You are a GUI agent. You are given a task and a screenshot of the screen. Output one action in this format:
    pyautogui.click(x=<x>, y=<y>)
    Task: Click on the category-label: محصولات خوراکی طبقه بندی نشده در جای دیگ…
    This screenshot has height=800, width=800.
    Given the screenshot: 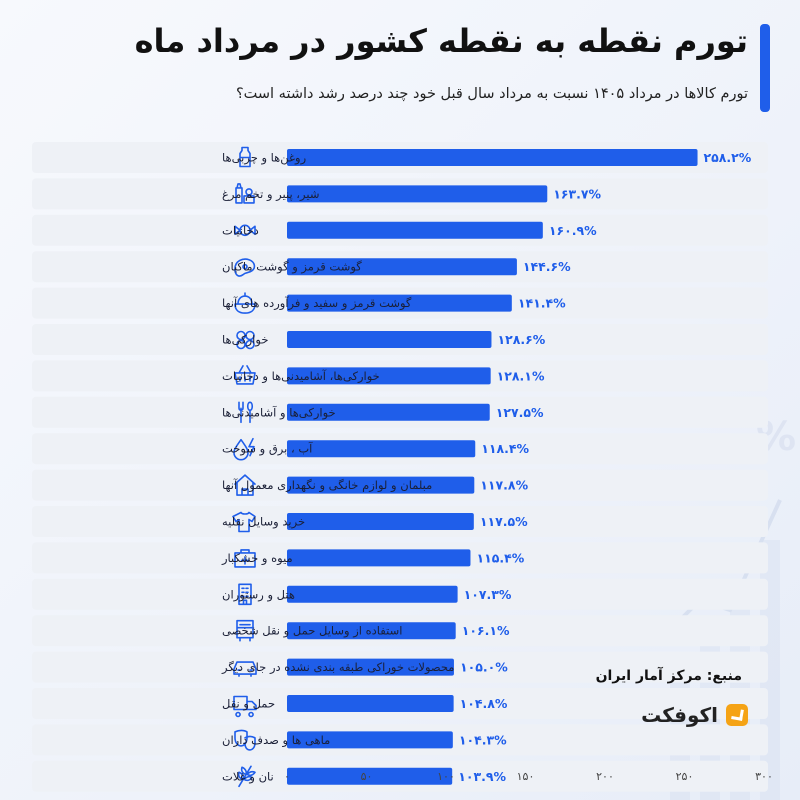 What is the action you would take?
    pyautogui.click(x=337, y=667)
    